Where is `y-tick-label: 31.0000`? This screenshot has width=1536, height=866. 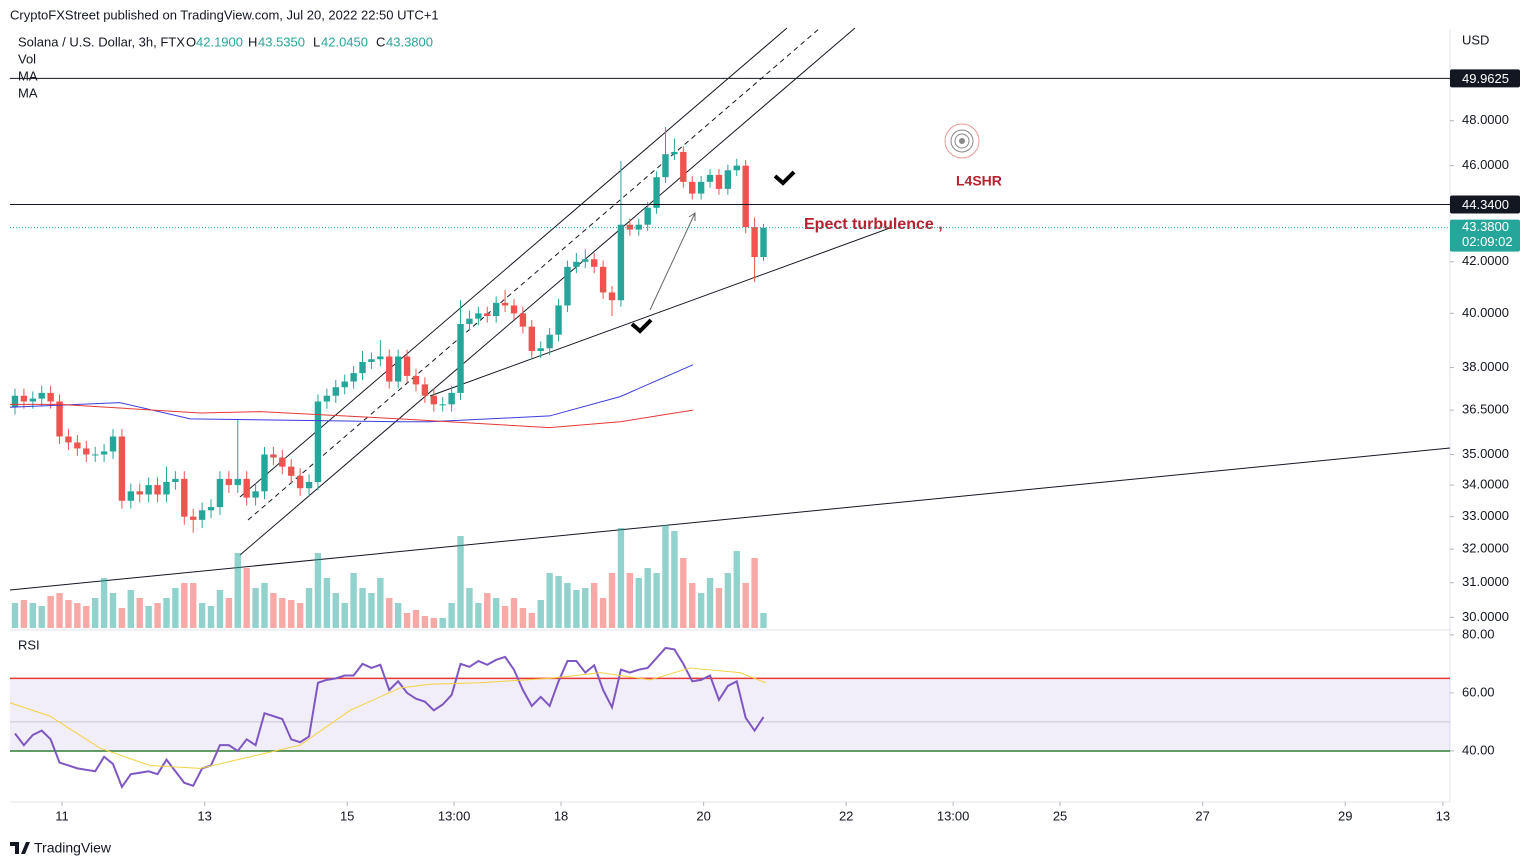
y-tick-label: 31.0000 is located at coordinates (1485, 581).